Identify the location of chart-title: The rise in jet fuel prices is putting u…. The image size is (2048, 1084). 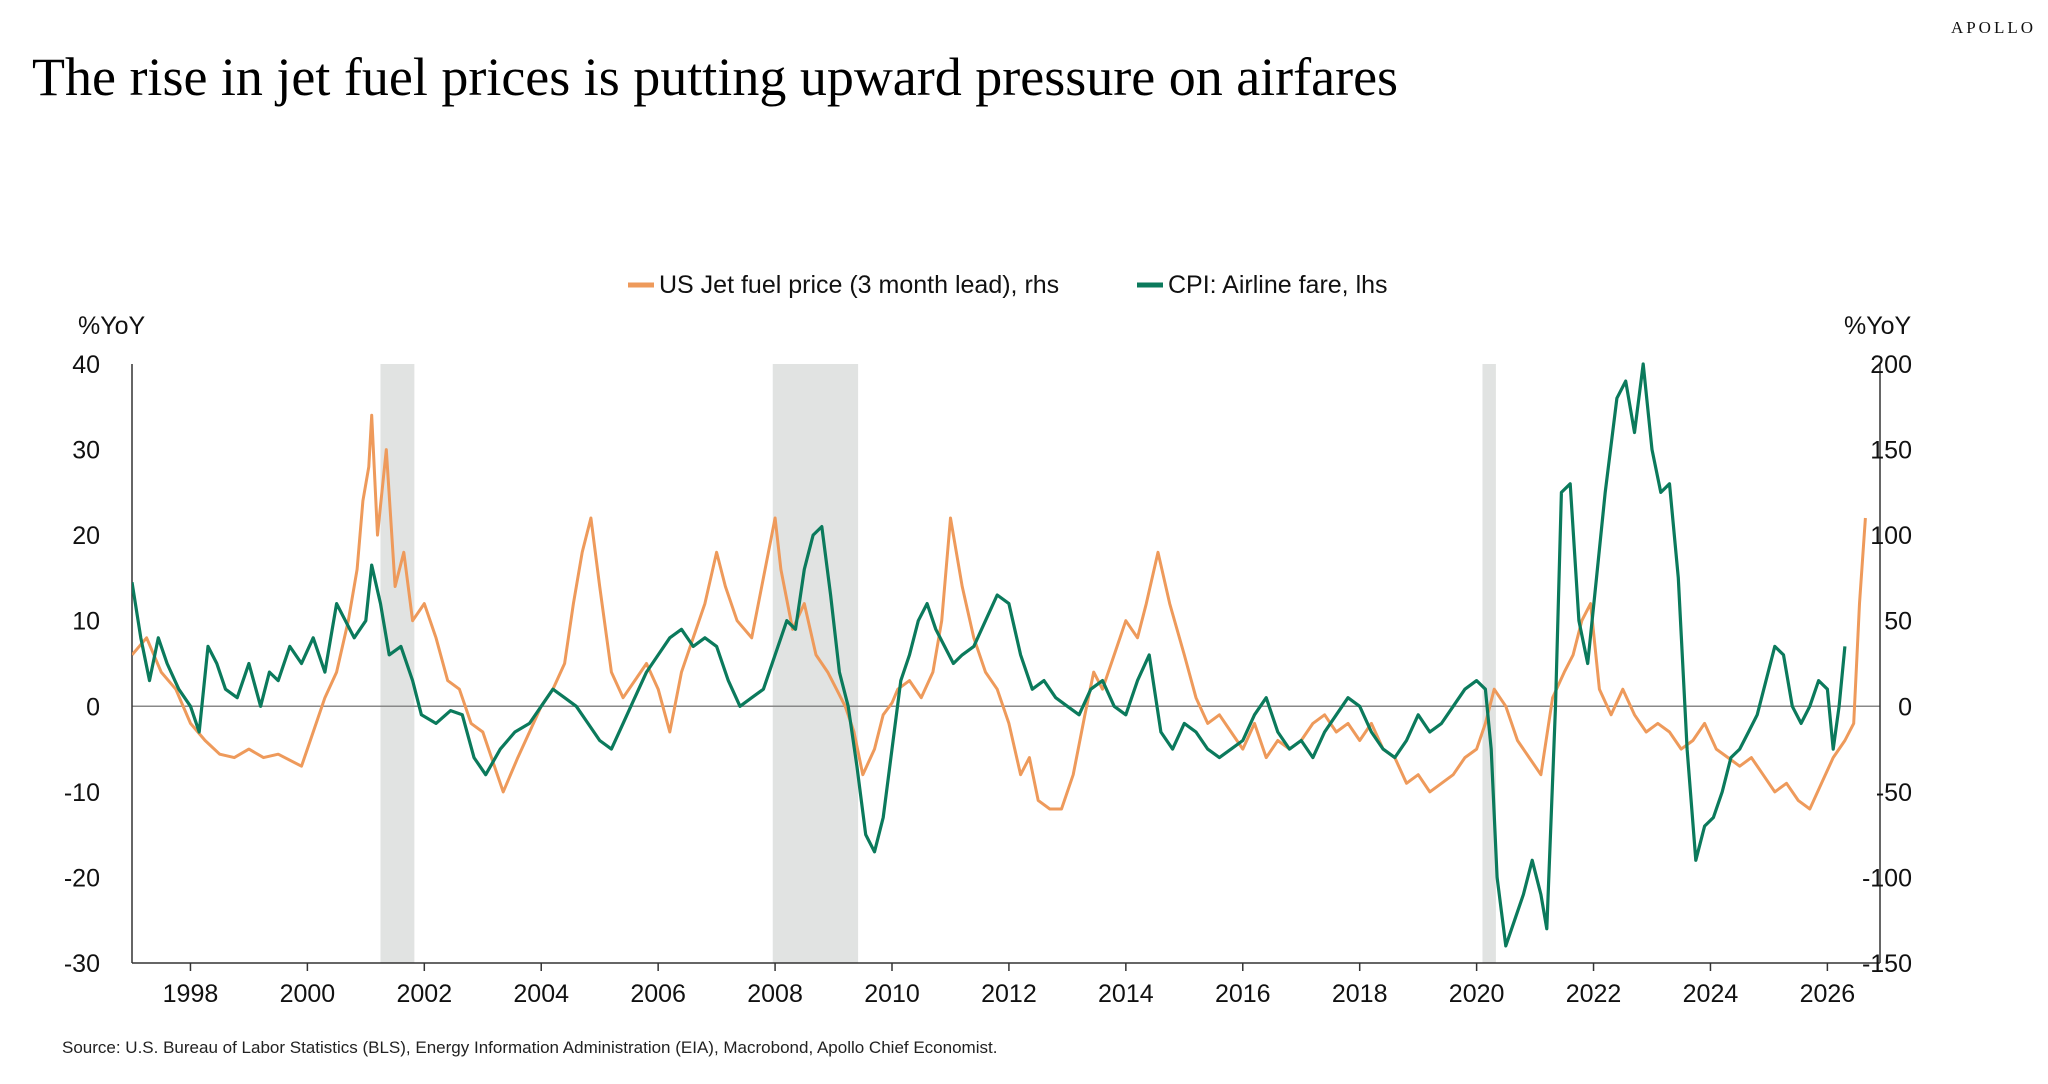
(715, 77).